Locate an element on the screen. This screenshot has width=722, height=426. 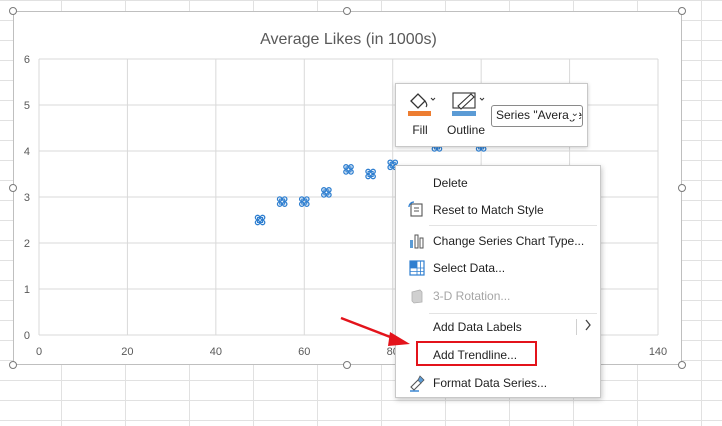
menu-item-add-data-labels: Add Data Labels is located at coordinates (498, 327).